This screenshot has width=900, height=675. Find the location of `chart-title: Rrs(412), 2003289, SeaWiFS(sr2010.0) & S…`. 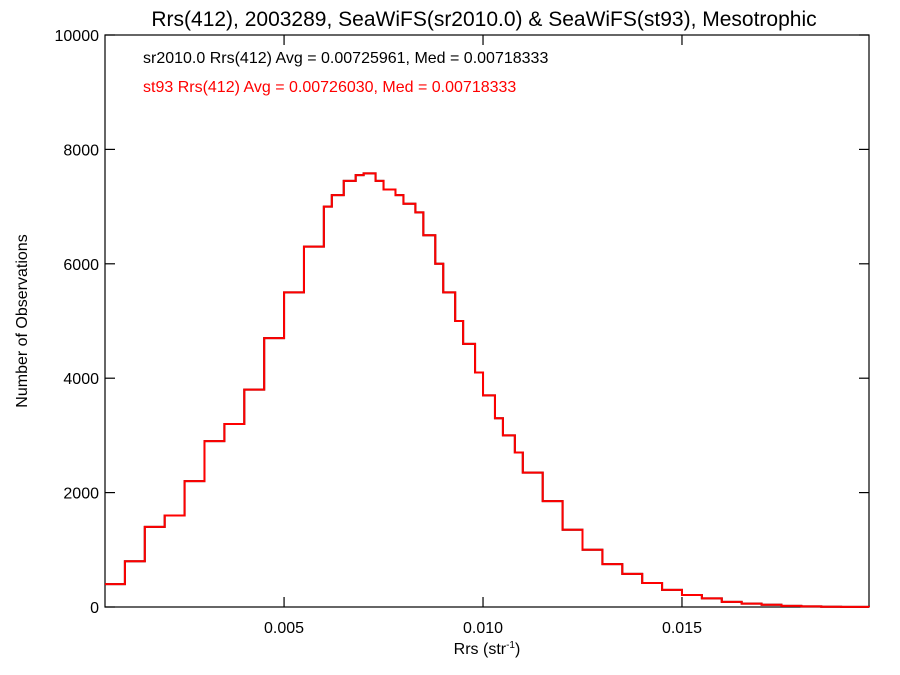

chart-title: Rrs(412), 2003289, SeaWiFS(sr2010.0) & S… is located at coordinates (483, 19).